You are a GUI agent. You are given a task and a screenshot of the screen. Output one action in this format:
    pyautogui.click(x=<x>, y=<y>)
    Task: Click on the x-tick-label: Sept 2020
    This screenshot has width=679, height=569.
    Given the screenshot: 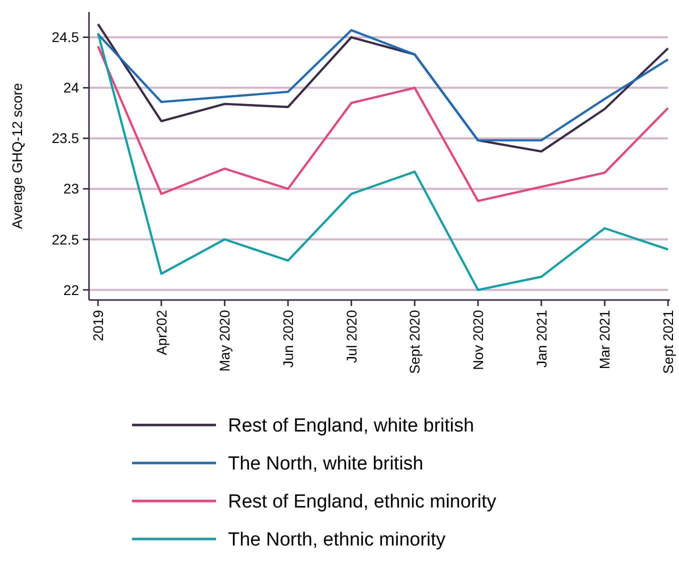 What is the action you would take?
    pyautogui.click(x=414, y=342)
    